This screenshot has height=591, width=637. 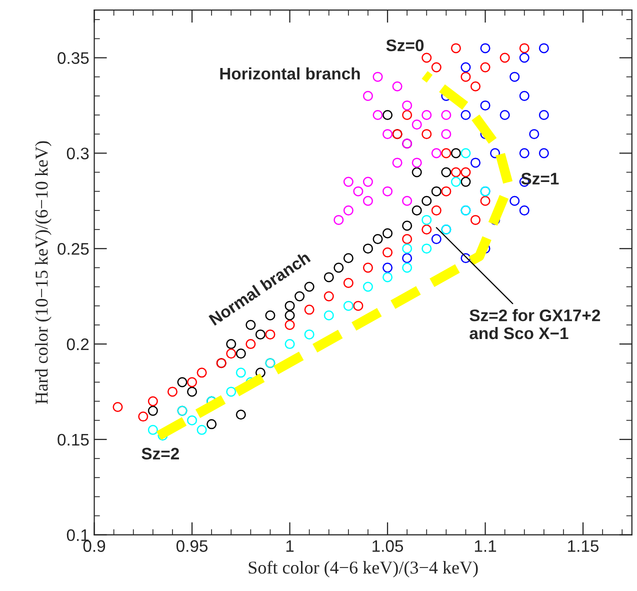 What do you see at coordinates (77, 535) in the screenshot?
I see `y-tick-label: 0.1` at bounding box center [77, 535].